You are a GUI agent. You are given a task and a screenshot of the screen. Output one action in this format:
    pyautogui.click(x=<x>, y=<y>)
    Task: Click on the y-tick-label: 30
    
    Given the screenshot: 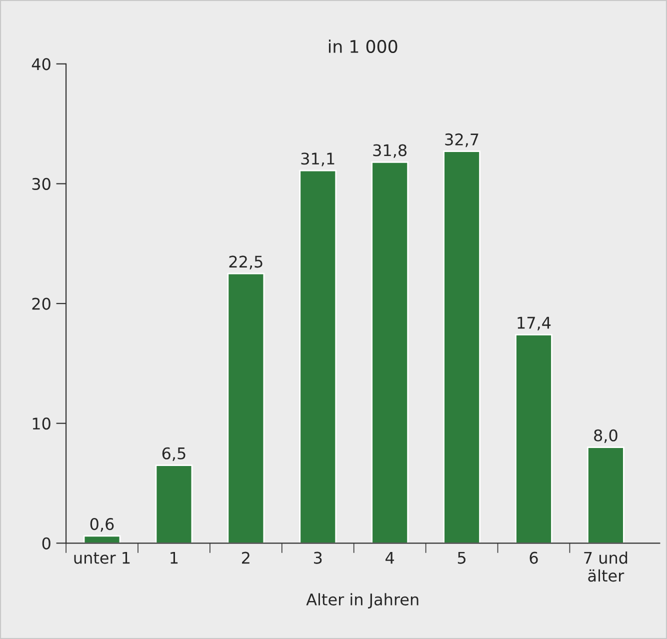 What is the action you would take?
    pyautogui.click(x=41, y=184)
    